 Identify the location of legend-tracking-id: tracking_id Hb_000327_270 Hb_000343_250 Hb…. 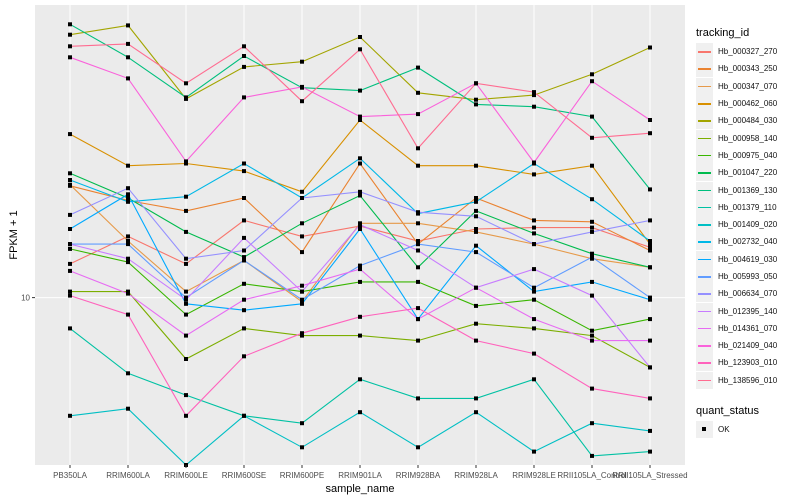
(748, 208).